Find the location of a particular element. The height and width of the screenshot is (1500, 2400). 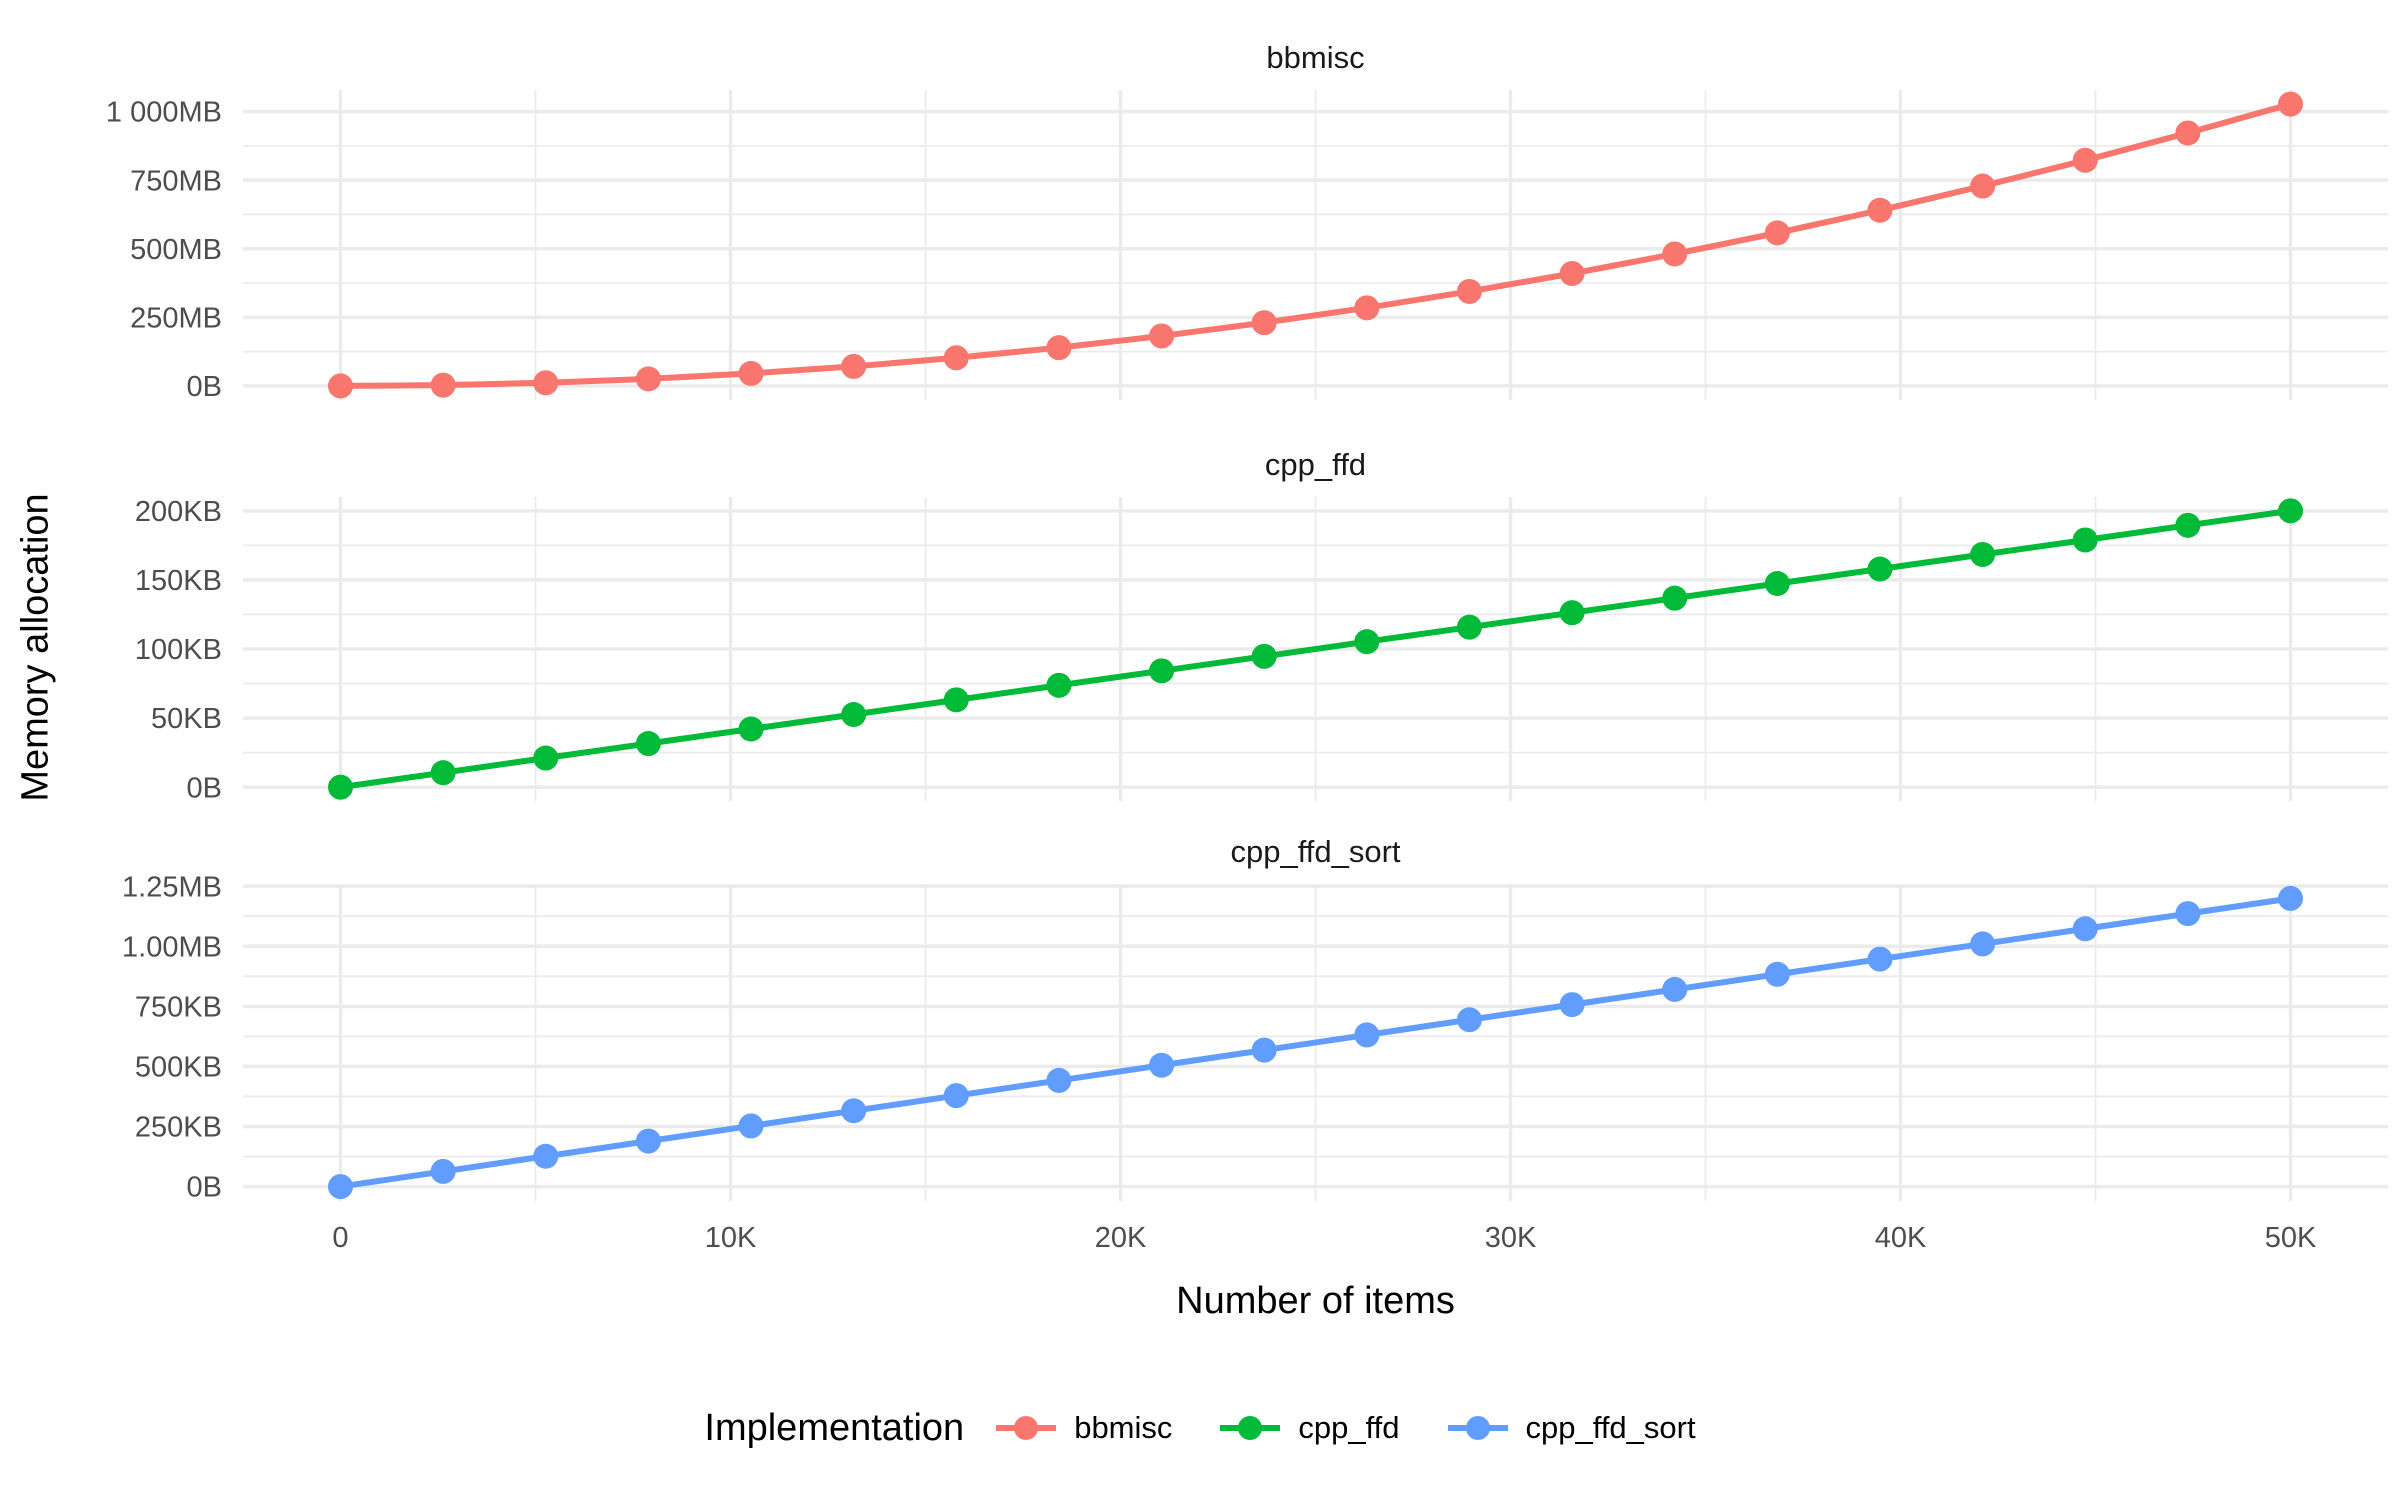

facet-title: cpp_ffd is located at coordinates (1315, 464).